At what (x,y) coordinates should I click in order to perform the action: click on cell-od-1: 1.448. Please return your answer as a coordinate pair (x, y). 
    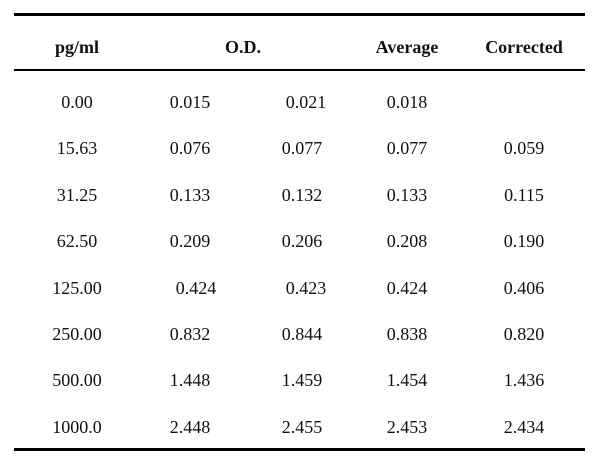
    Looking at the image, I should click on (190, 380).